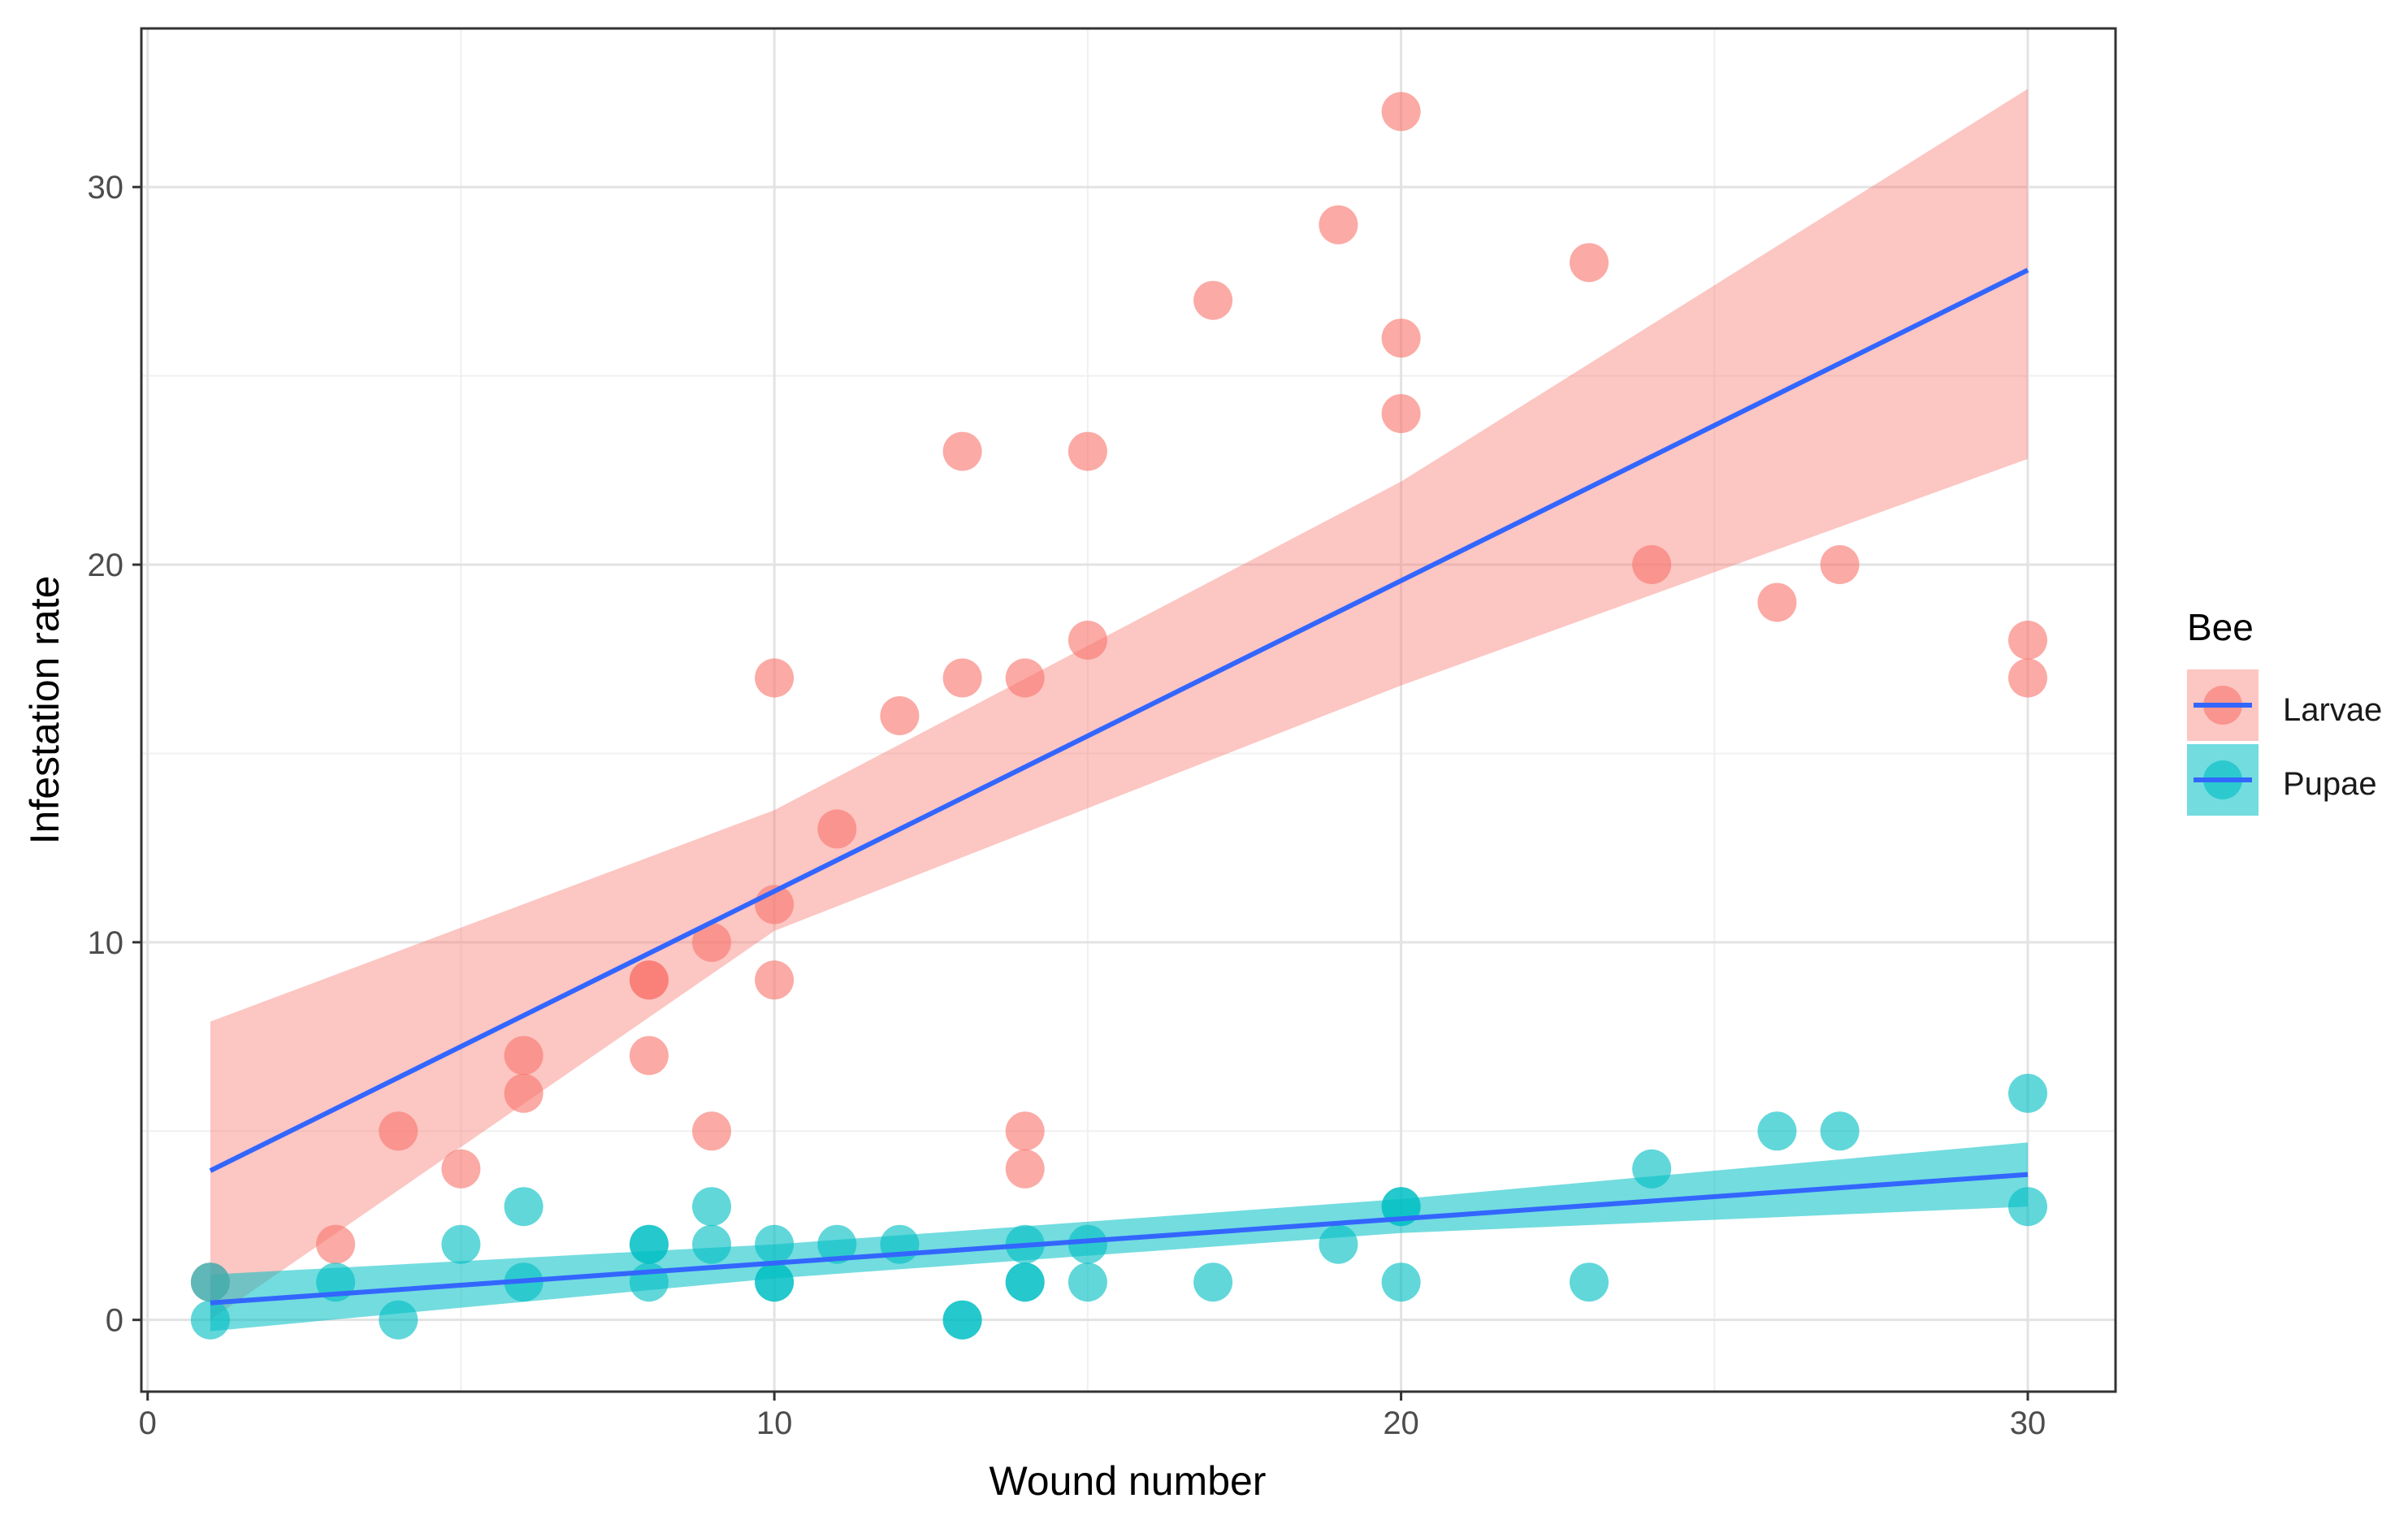 The image size is (2408, 1520). What do you see at coordinates (106, 943) in the screenshot?
I see `y-tick-label: 10` at bounding box center [106, 943].